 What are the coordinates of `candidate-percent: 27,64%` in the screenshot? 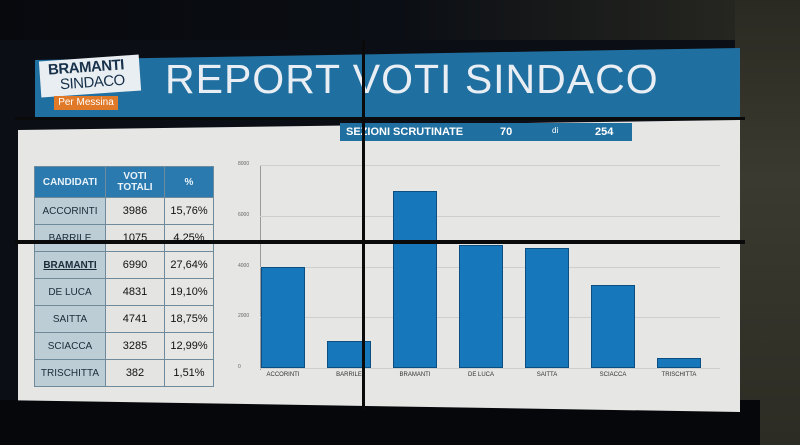 It's located at (189, 265).